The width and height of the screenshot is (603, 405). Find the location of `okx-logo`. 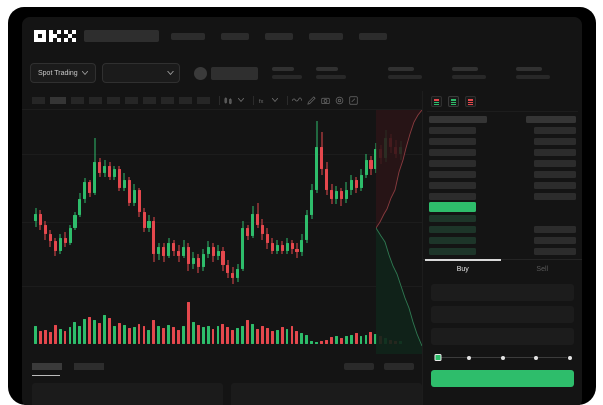

okx-logo is located at coordinates (55, 36).